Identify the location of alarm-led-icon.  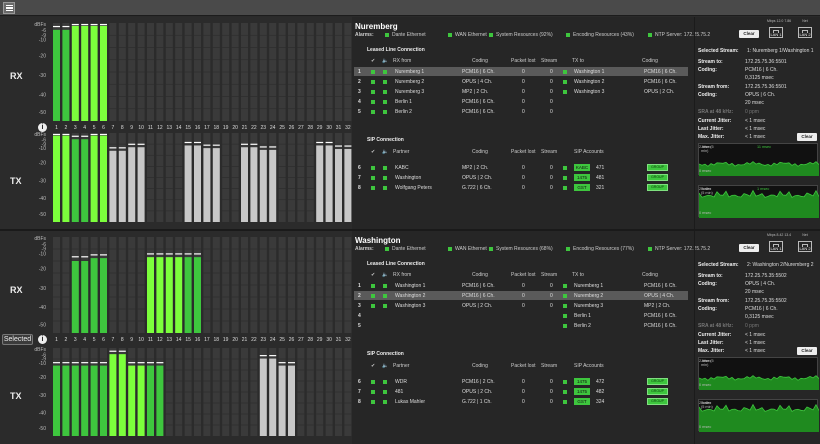
(650, 249).